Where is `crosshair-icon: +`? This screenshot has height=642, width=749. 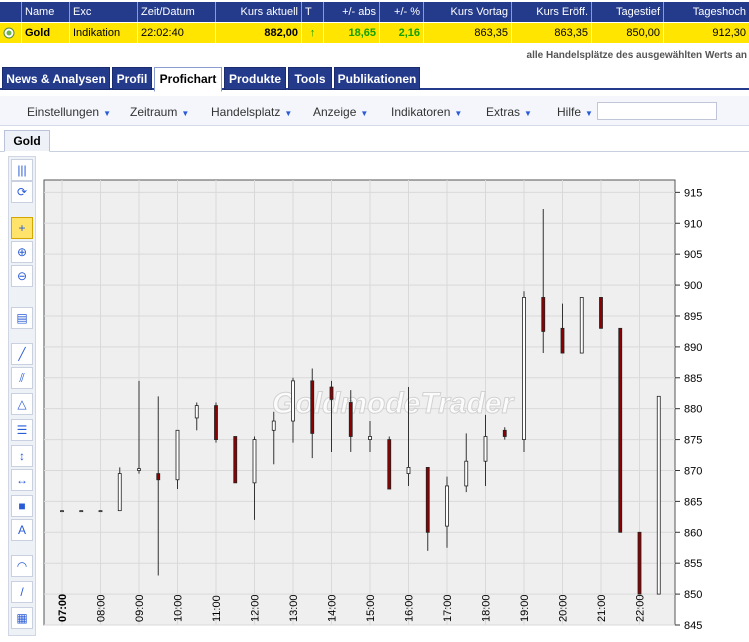
crosshair-icon: + is located at coordinates (22, 228).